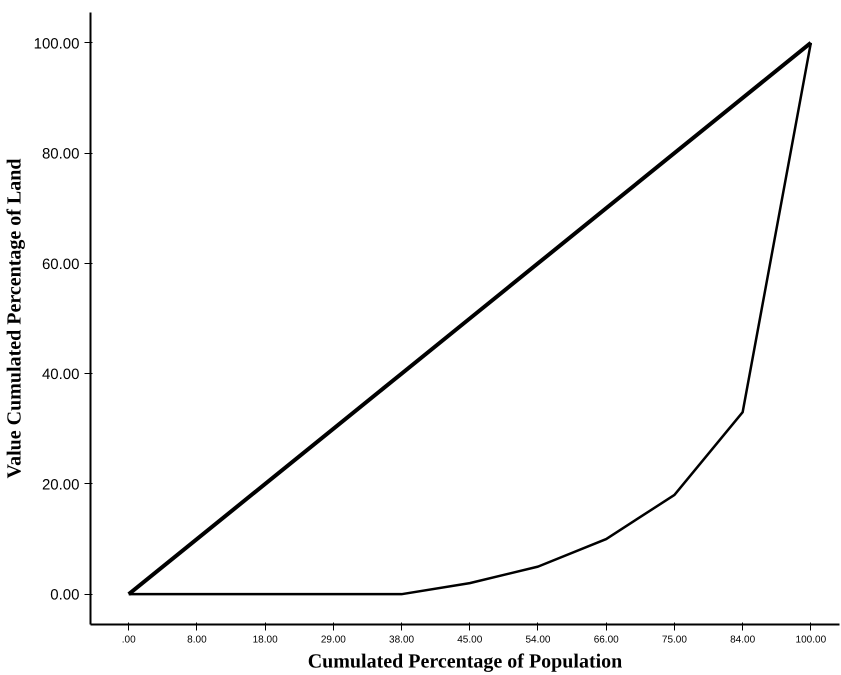  Describe the element at coordinates (61, 485) in the screenshot. I see `y-tick-label: 20.00` at that location.